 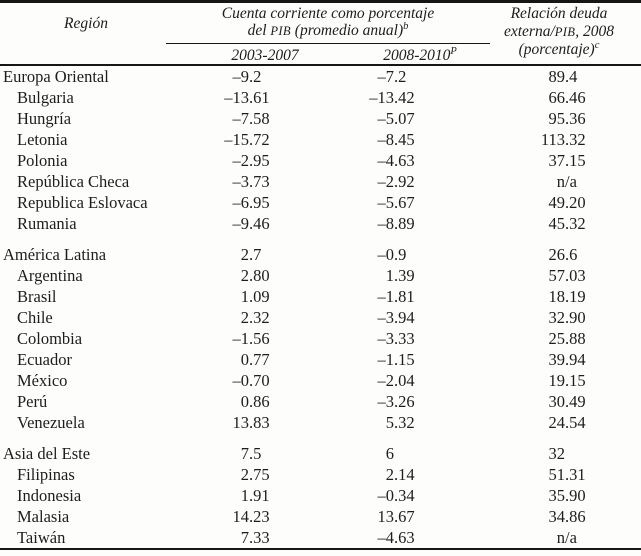 I want to click on value-cell: 0.77, so click(x=244, y=359).